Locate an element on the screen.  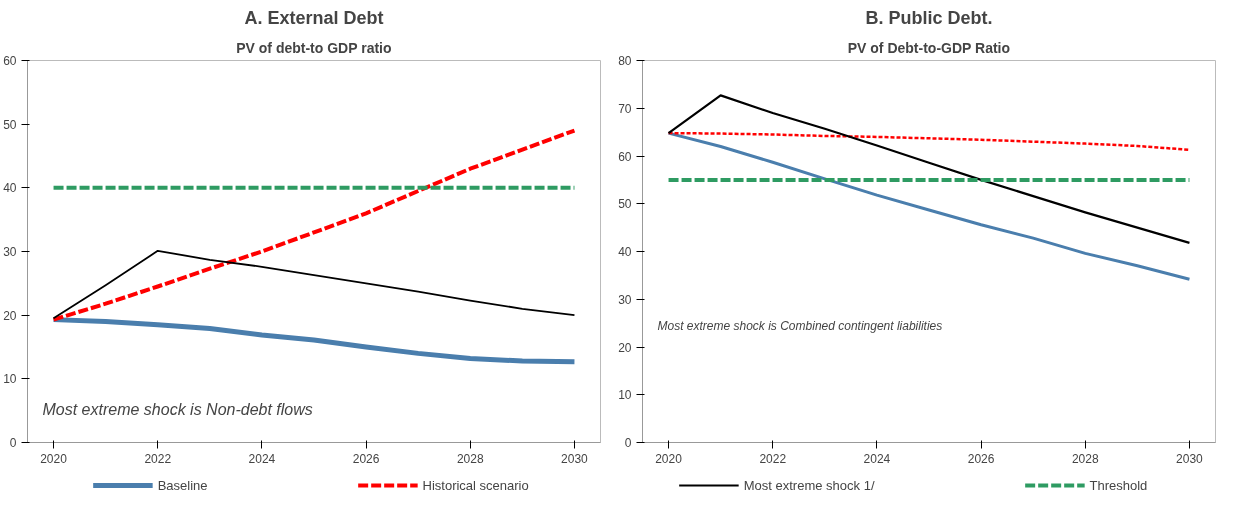
annotation: Most extreme shock is Non-debt flows is located at coordinates (177, 409).